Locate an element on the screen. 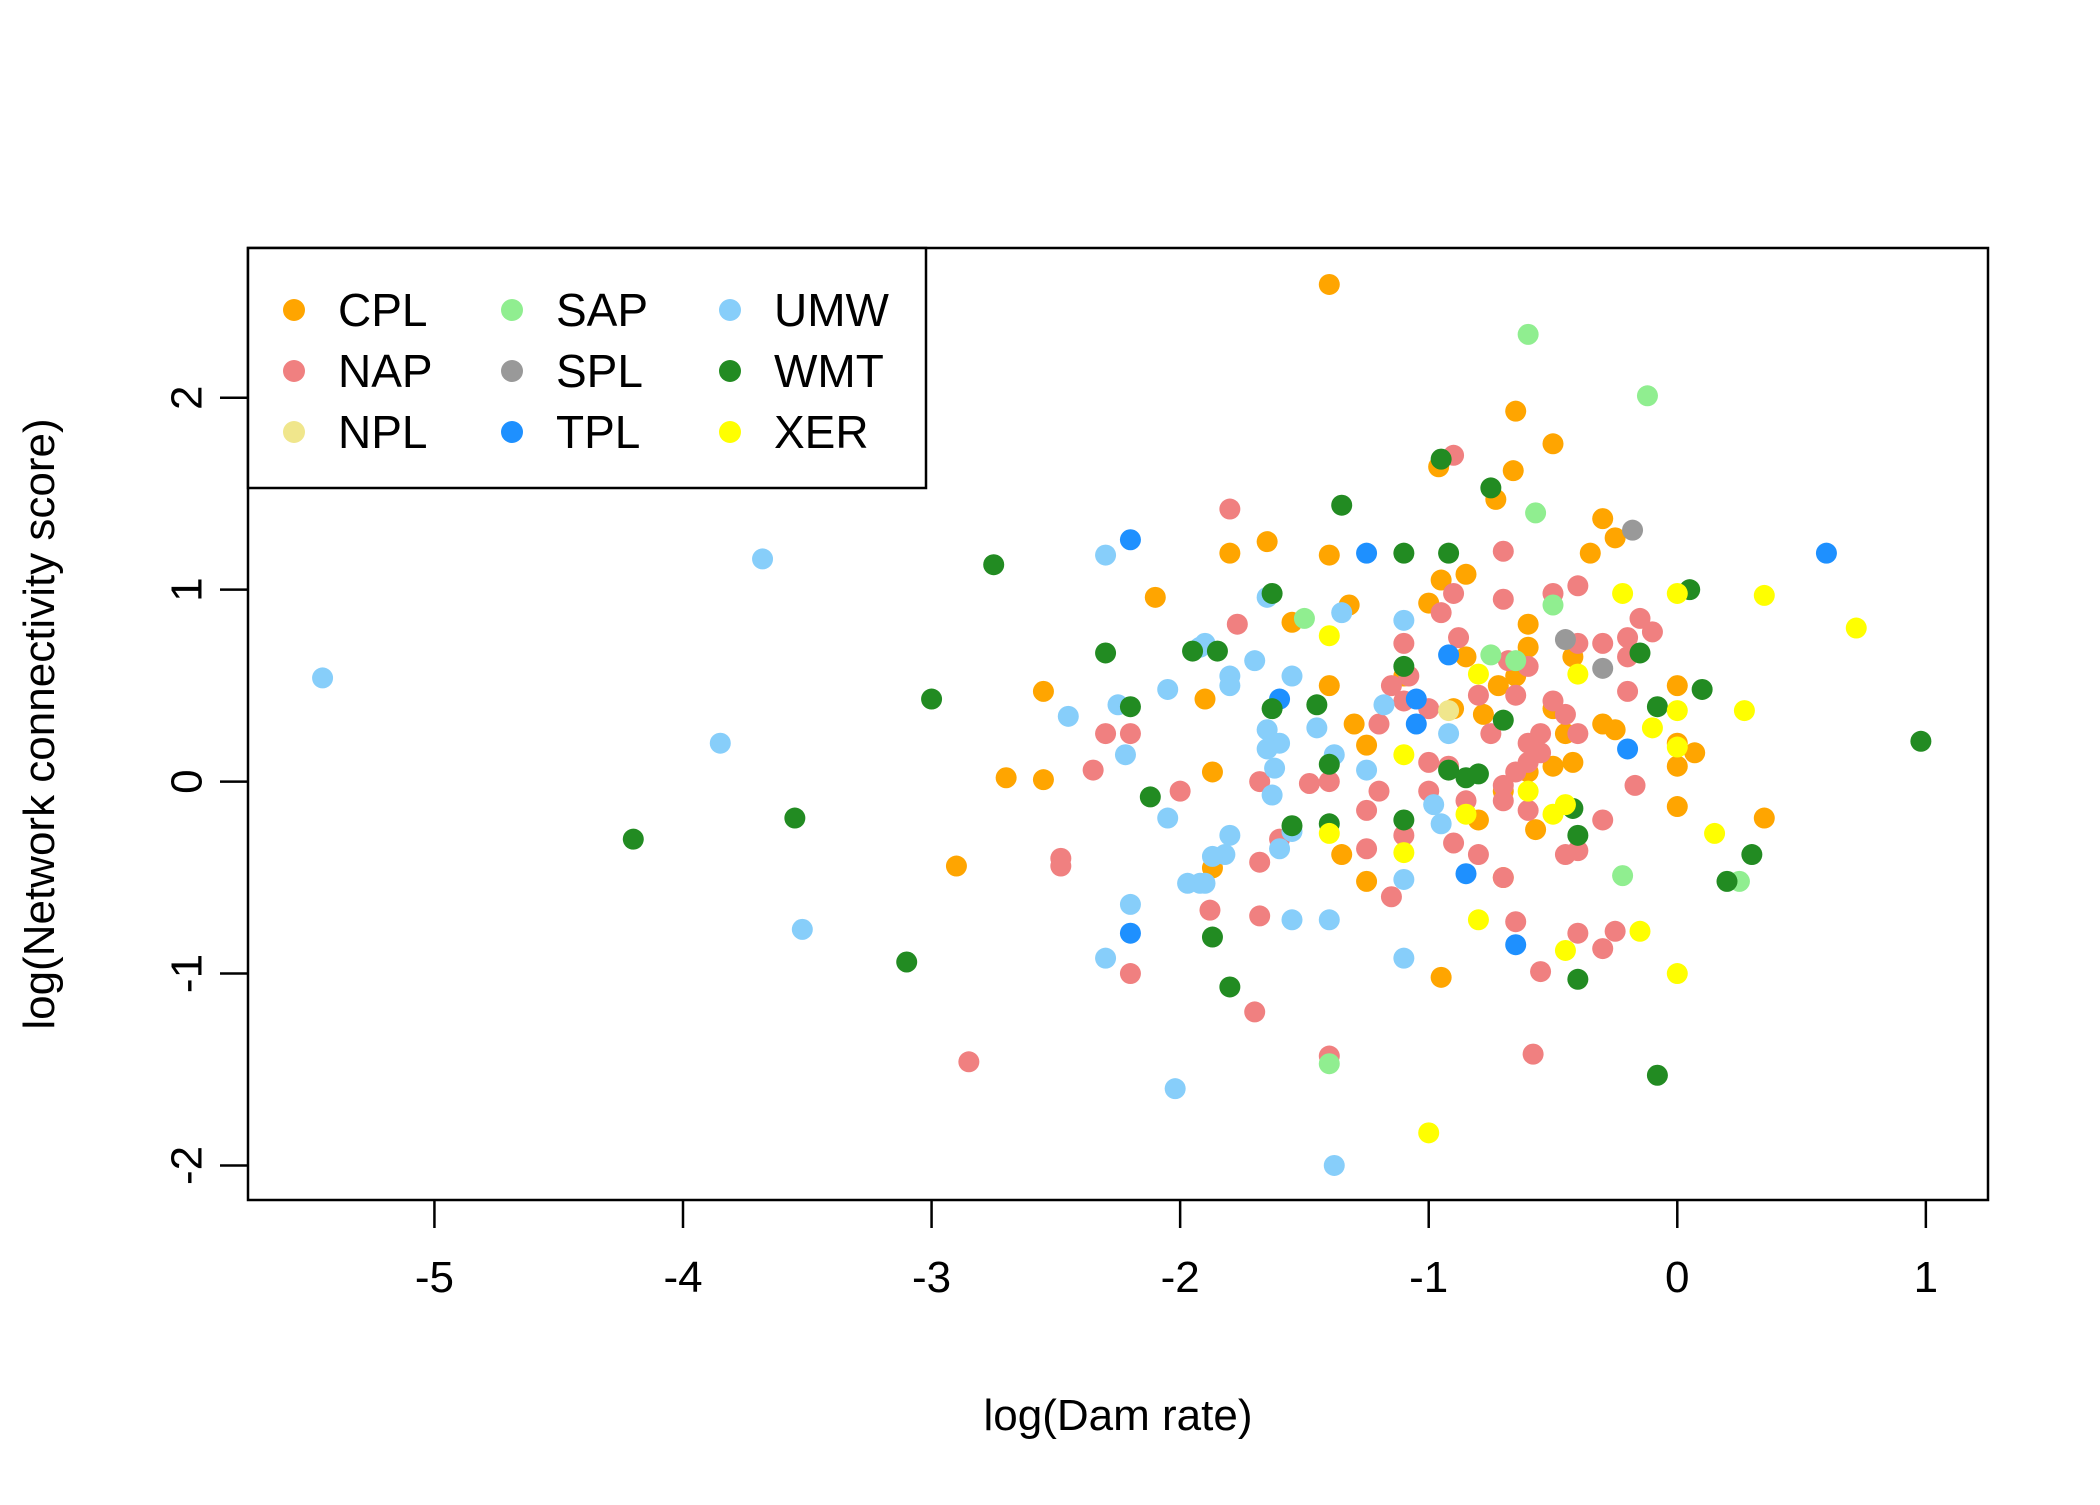 The image size is (2100, 1505). y-axis-label: log(Network connectivity score) is located at coordinates (39, 723).